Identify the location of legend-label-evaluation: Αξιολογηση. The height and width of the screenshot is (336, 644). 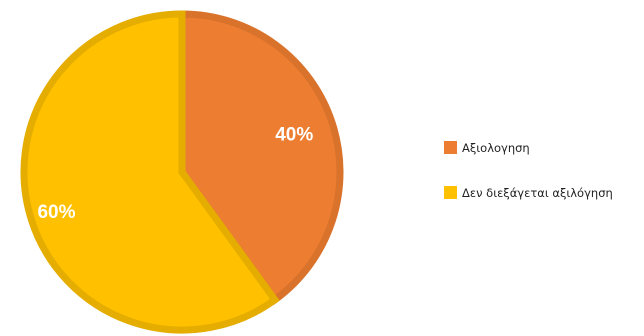
(496, 147).